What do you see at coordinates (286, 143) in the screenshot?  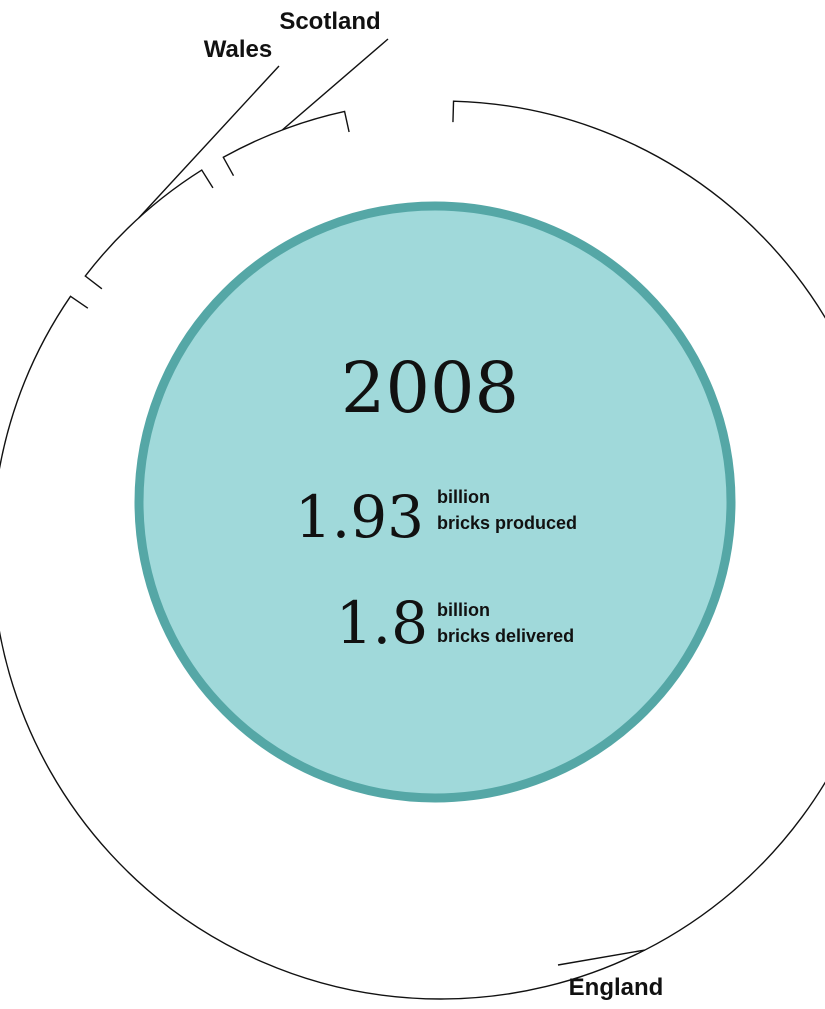 I see `ring-segment-scotland` at bounding box center [286, 143].